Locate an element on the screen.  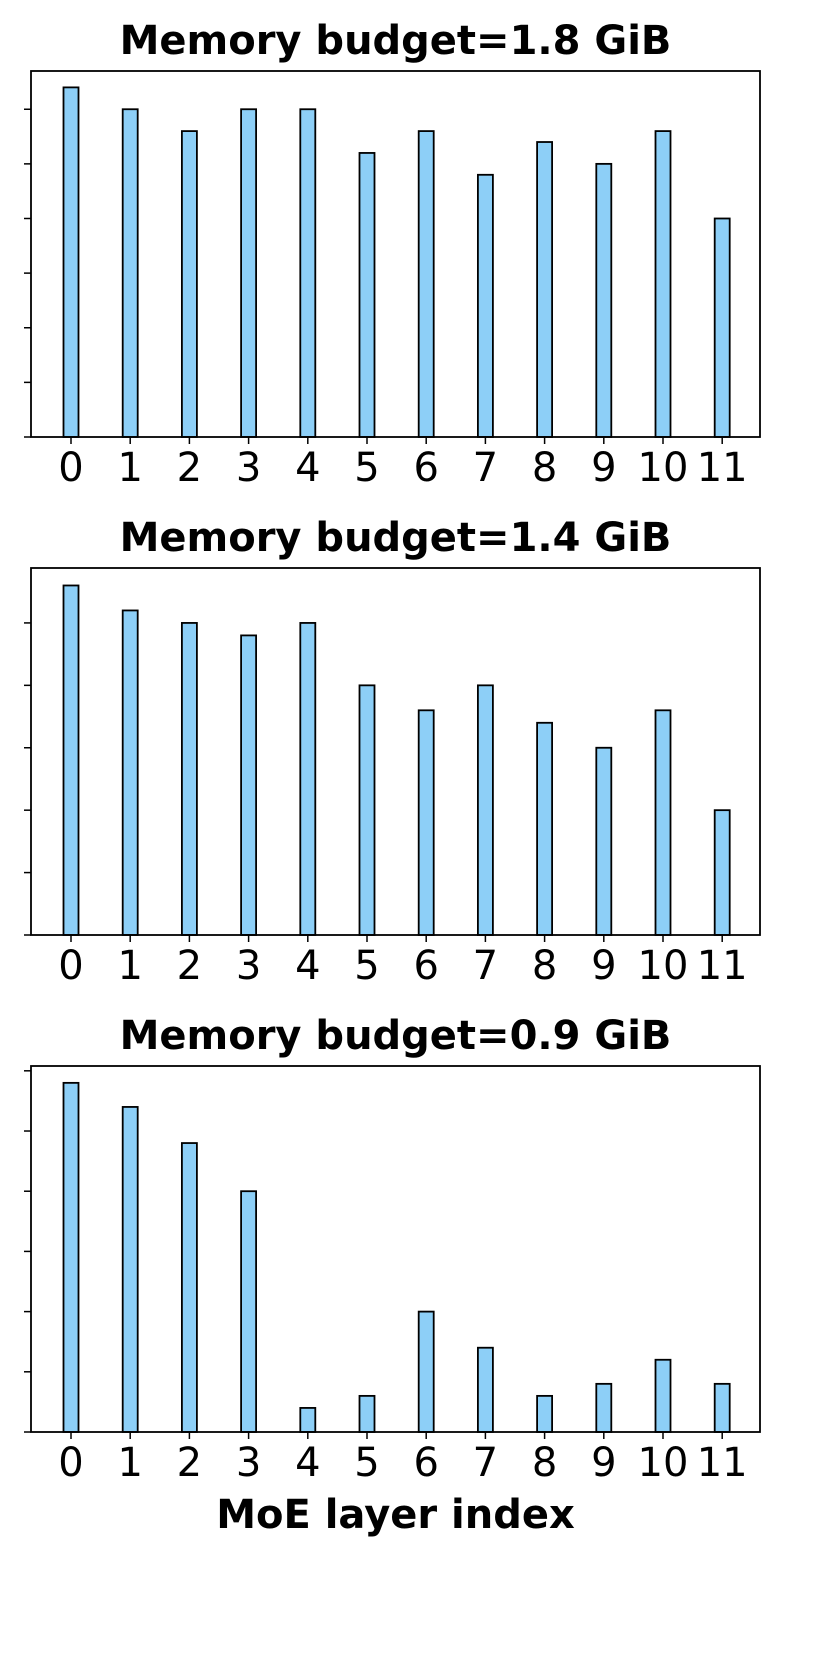
chart-title: Memory budget=1.8 GiB is located at coordinates (396, 41).